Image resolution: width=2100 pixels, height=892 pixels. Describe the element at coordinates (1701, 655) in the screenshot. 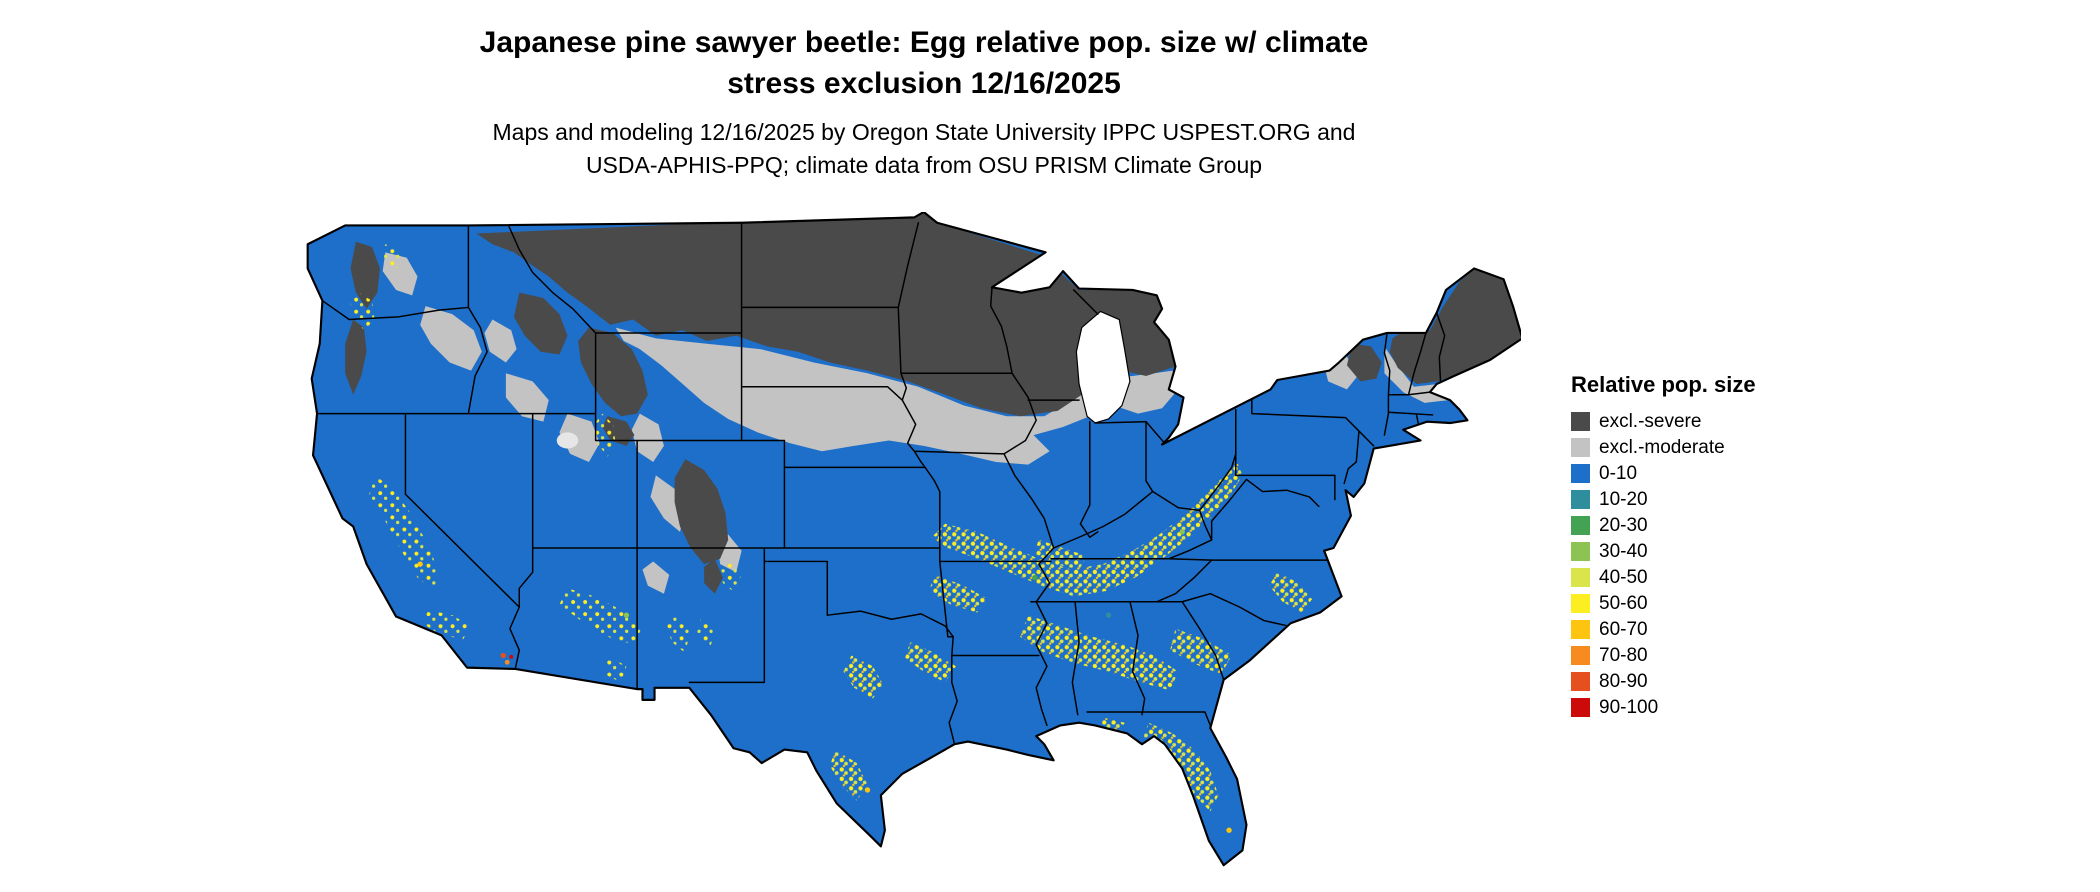

I see `legend-item: 70-80` at that location.